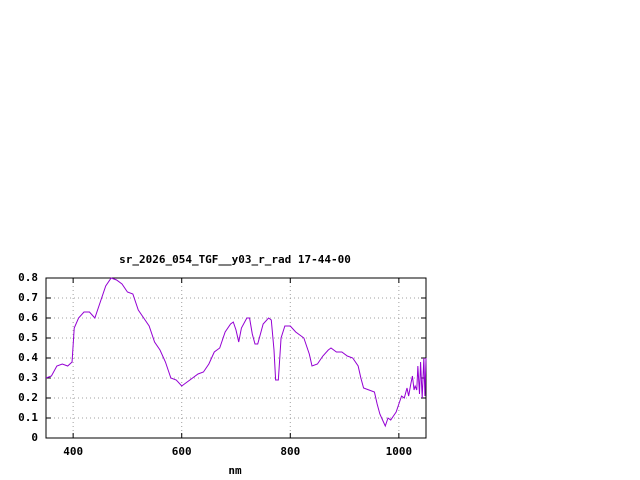 The width and height of the screenshot is (640, 480). I want to click on y-tick-label: 0.7, so click(28, 297).